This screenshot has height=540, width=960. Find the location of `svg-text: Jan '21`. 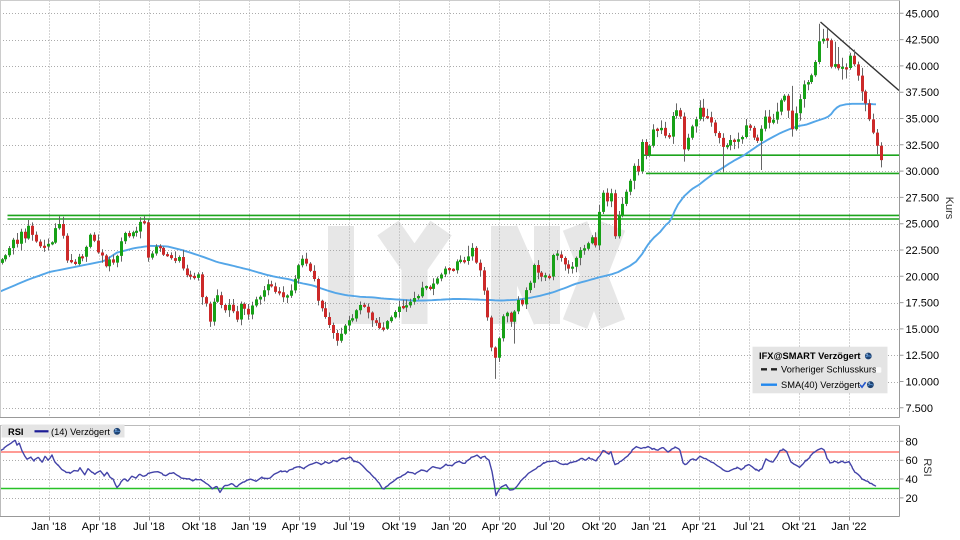

svg-text: Jan '21 is located at coordinates (648, 527).